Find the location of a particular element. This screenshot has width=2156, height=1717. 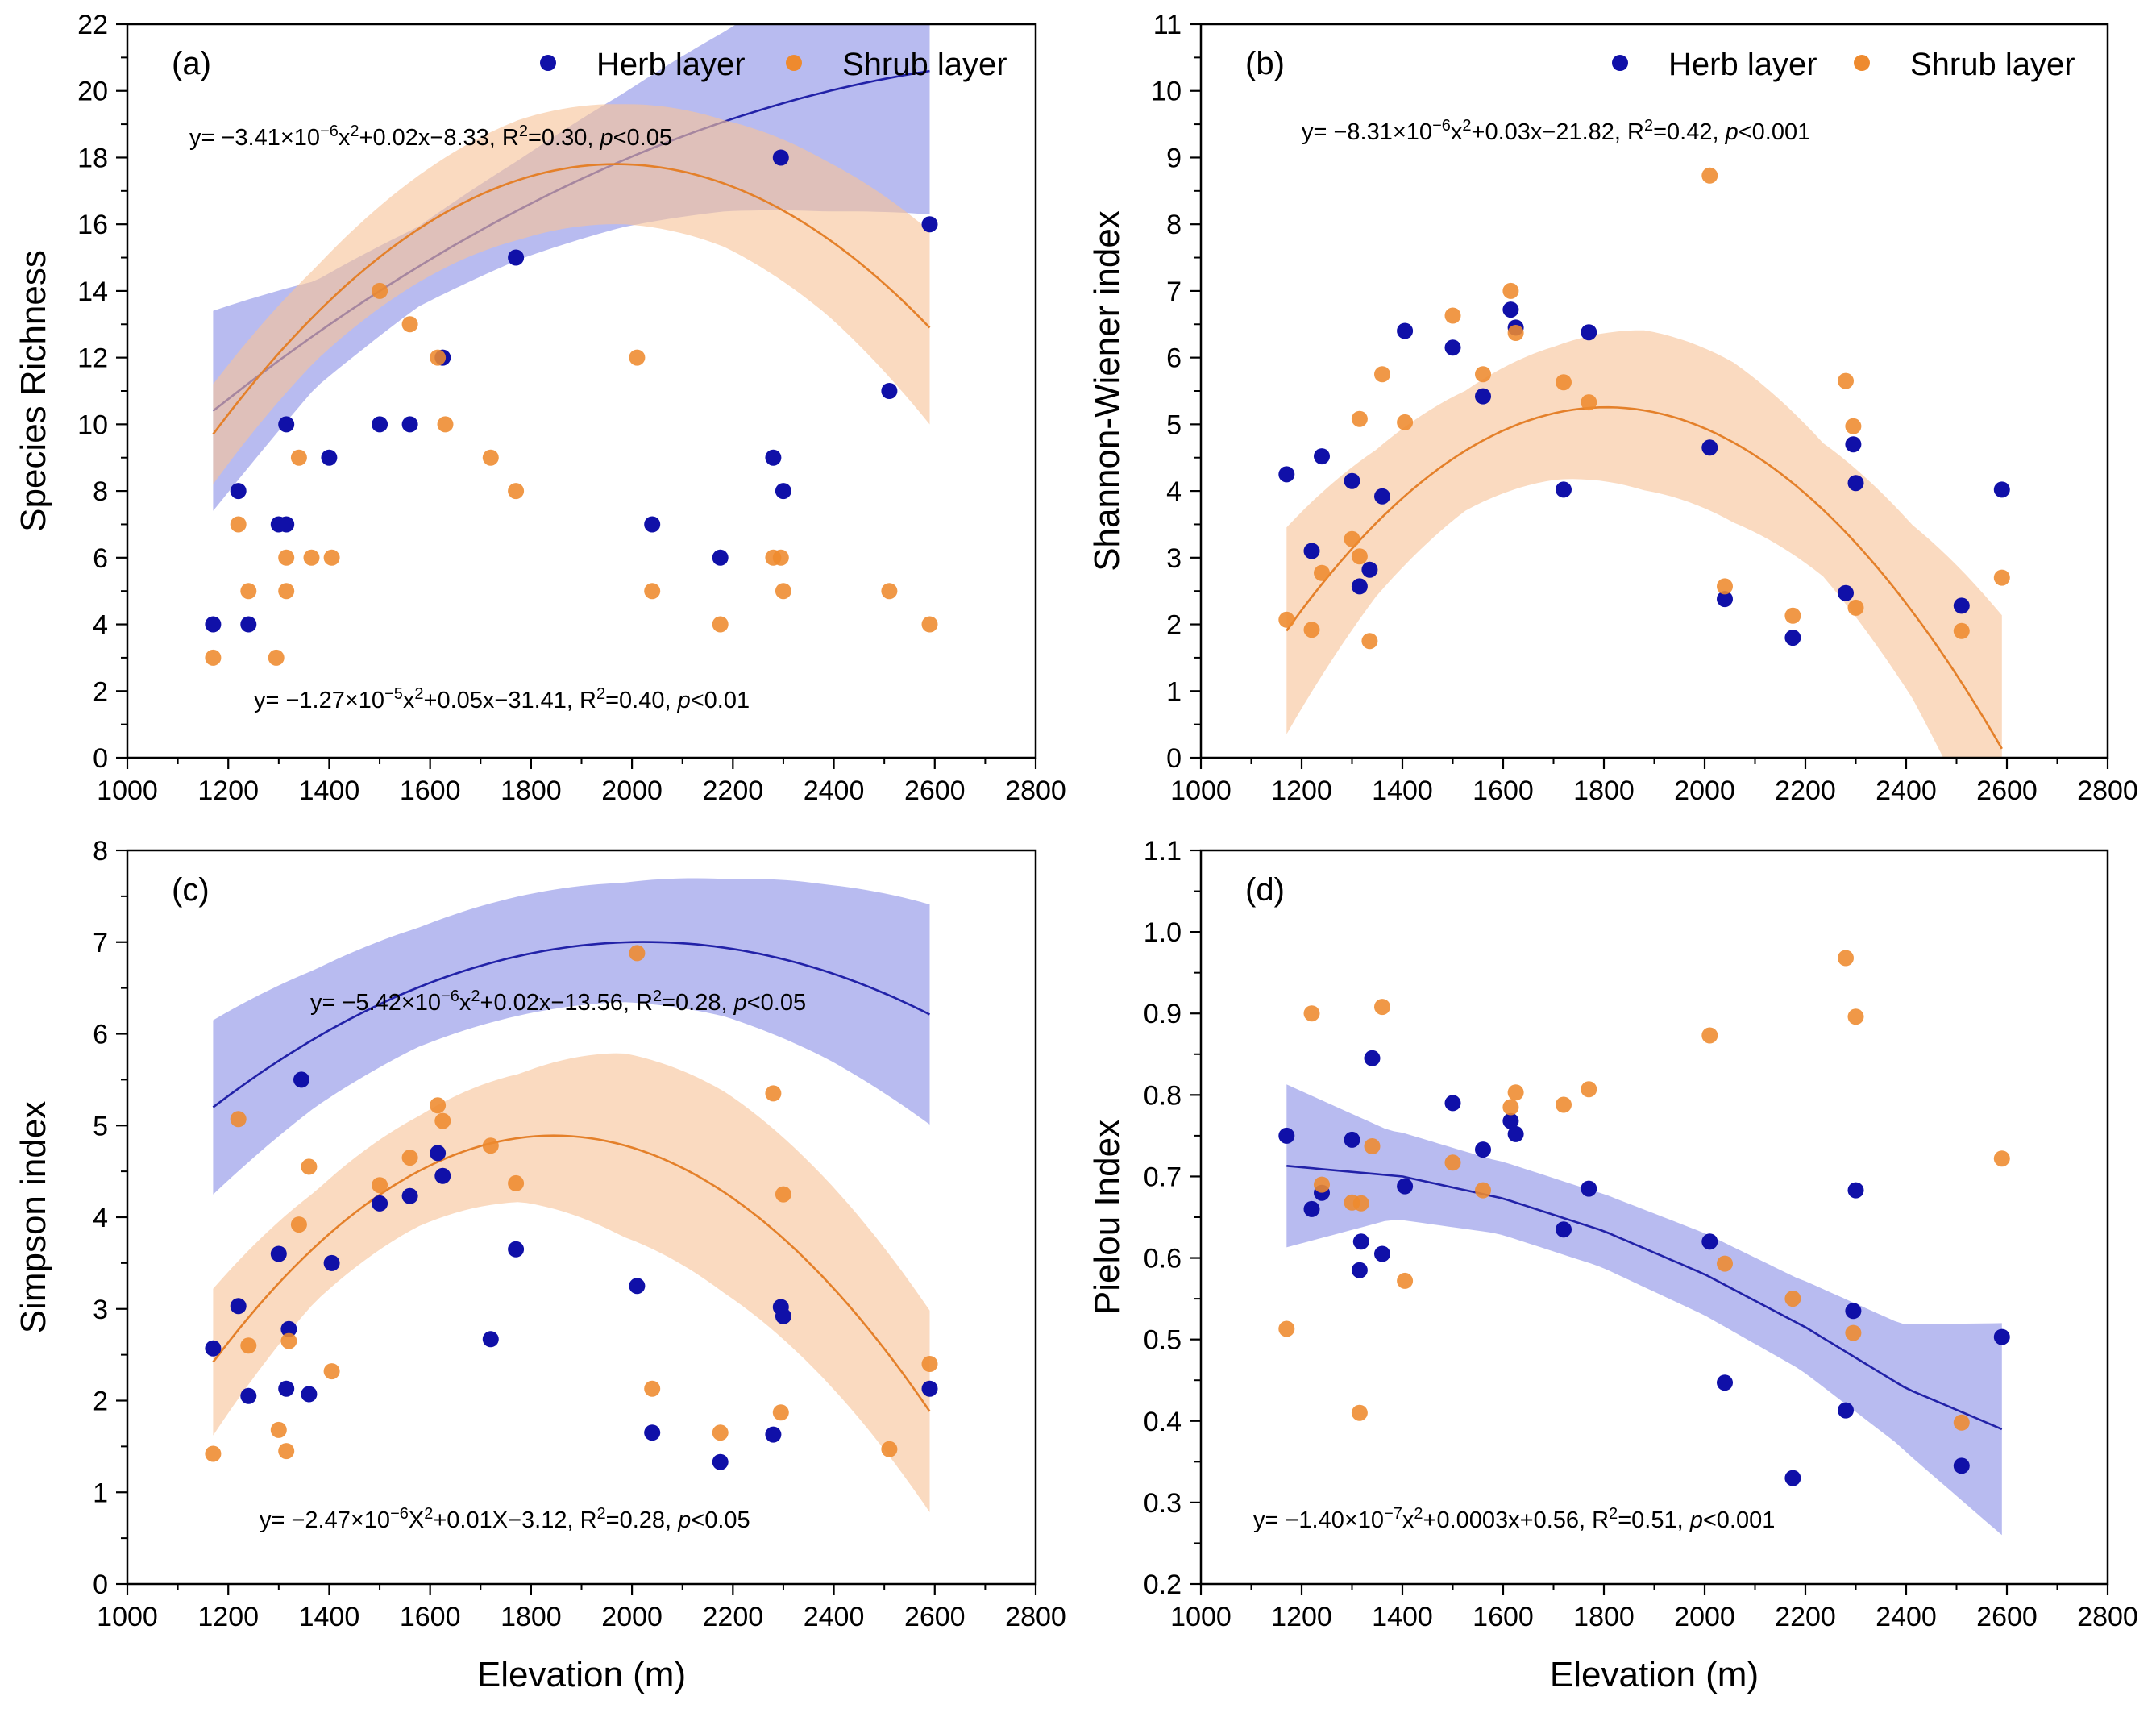

fit-line-shrub is located at coordinates (571, 299).